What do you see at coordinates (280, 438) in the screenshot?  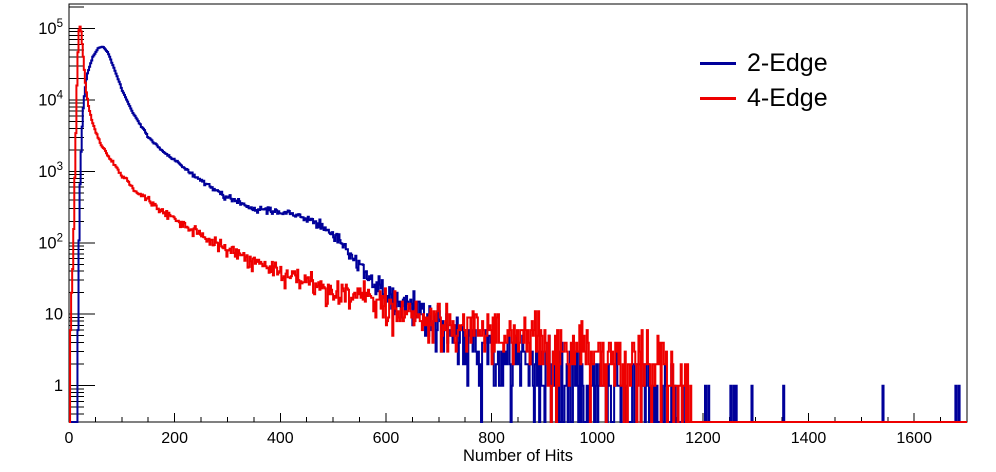 I see `x-tick-label: 400` at bounding box center [280, 438].